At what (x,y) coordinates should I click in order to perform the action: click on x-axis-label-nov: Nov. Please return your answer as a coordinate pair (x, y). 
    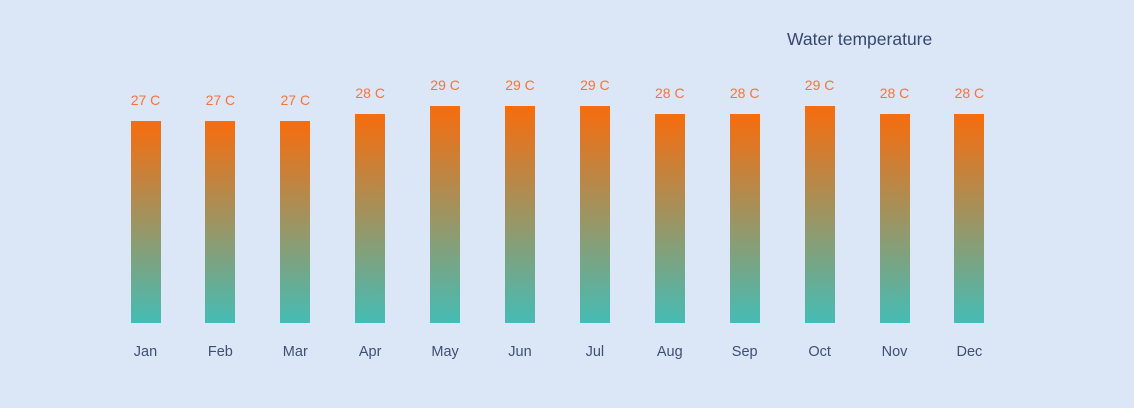
    Looking at the image, I should click on (894, 352).